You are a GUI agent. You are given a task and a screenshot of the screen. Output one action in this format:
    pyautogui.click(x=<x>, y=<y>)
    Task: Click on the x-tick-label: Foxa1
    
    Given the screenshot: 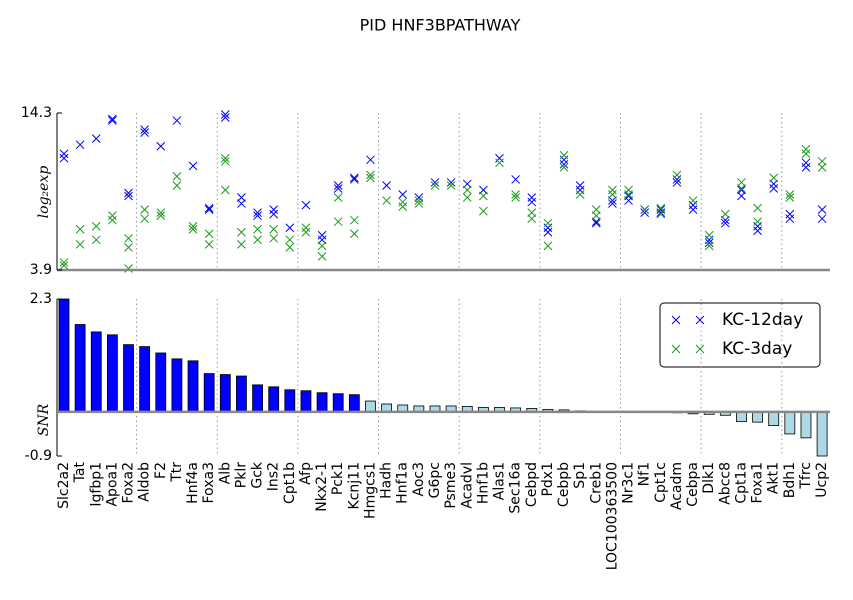 What is the action you would take?
    pyautogui.click(x=758, y=482)
    